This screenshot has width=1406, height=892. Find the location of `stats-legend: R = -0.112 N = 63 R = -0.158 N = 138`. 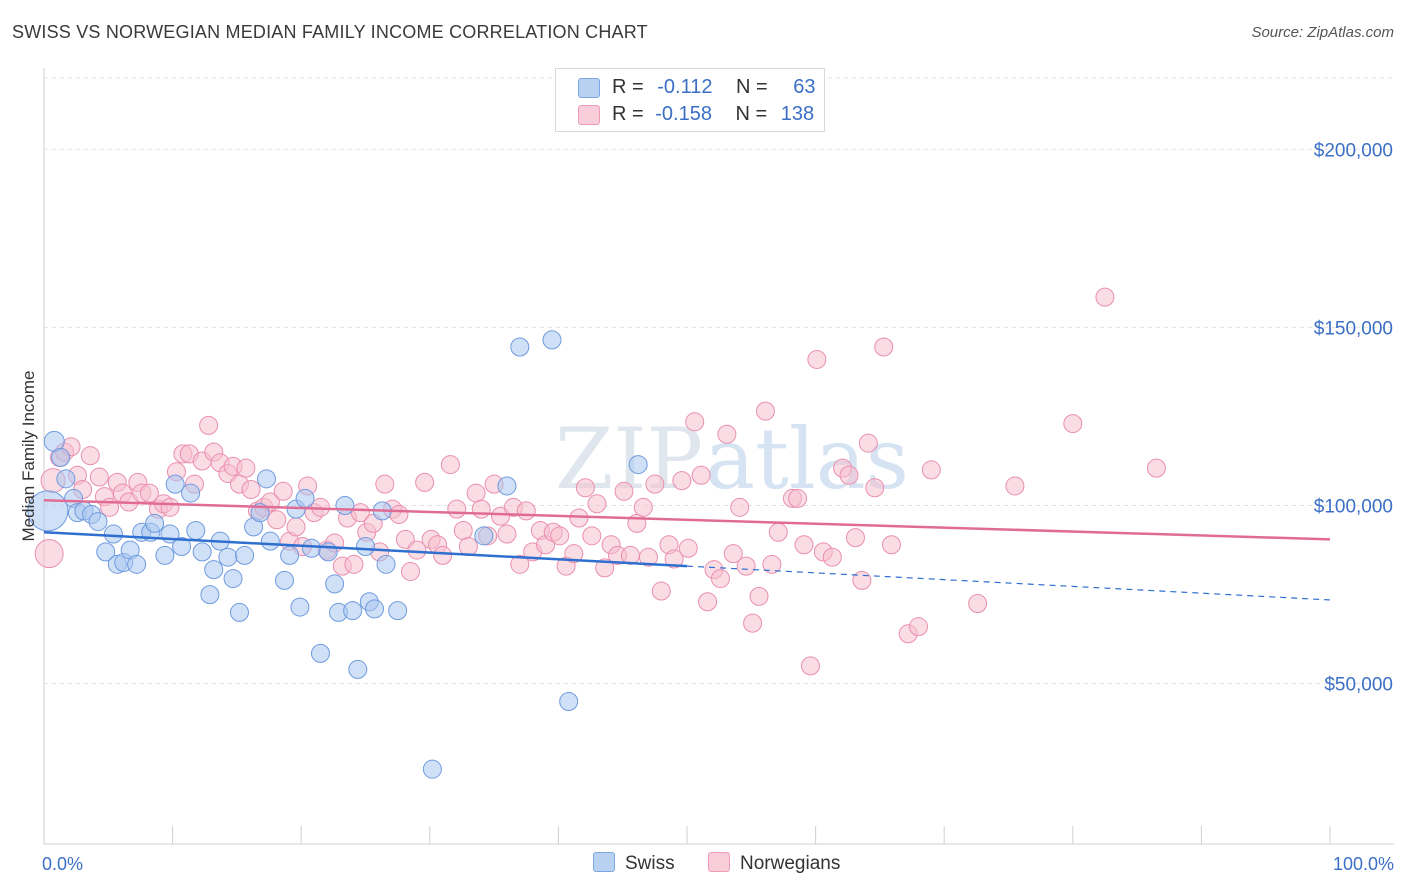

stats-legend: R = -0.112 N = 63 R = -0.158 N = 138 is located at coordinates (690, 100).